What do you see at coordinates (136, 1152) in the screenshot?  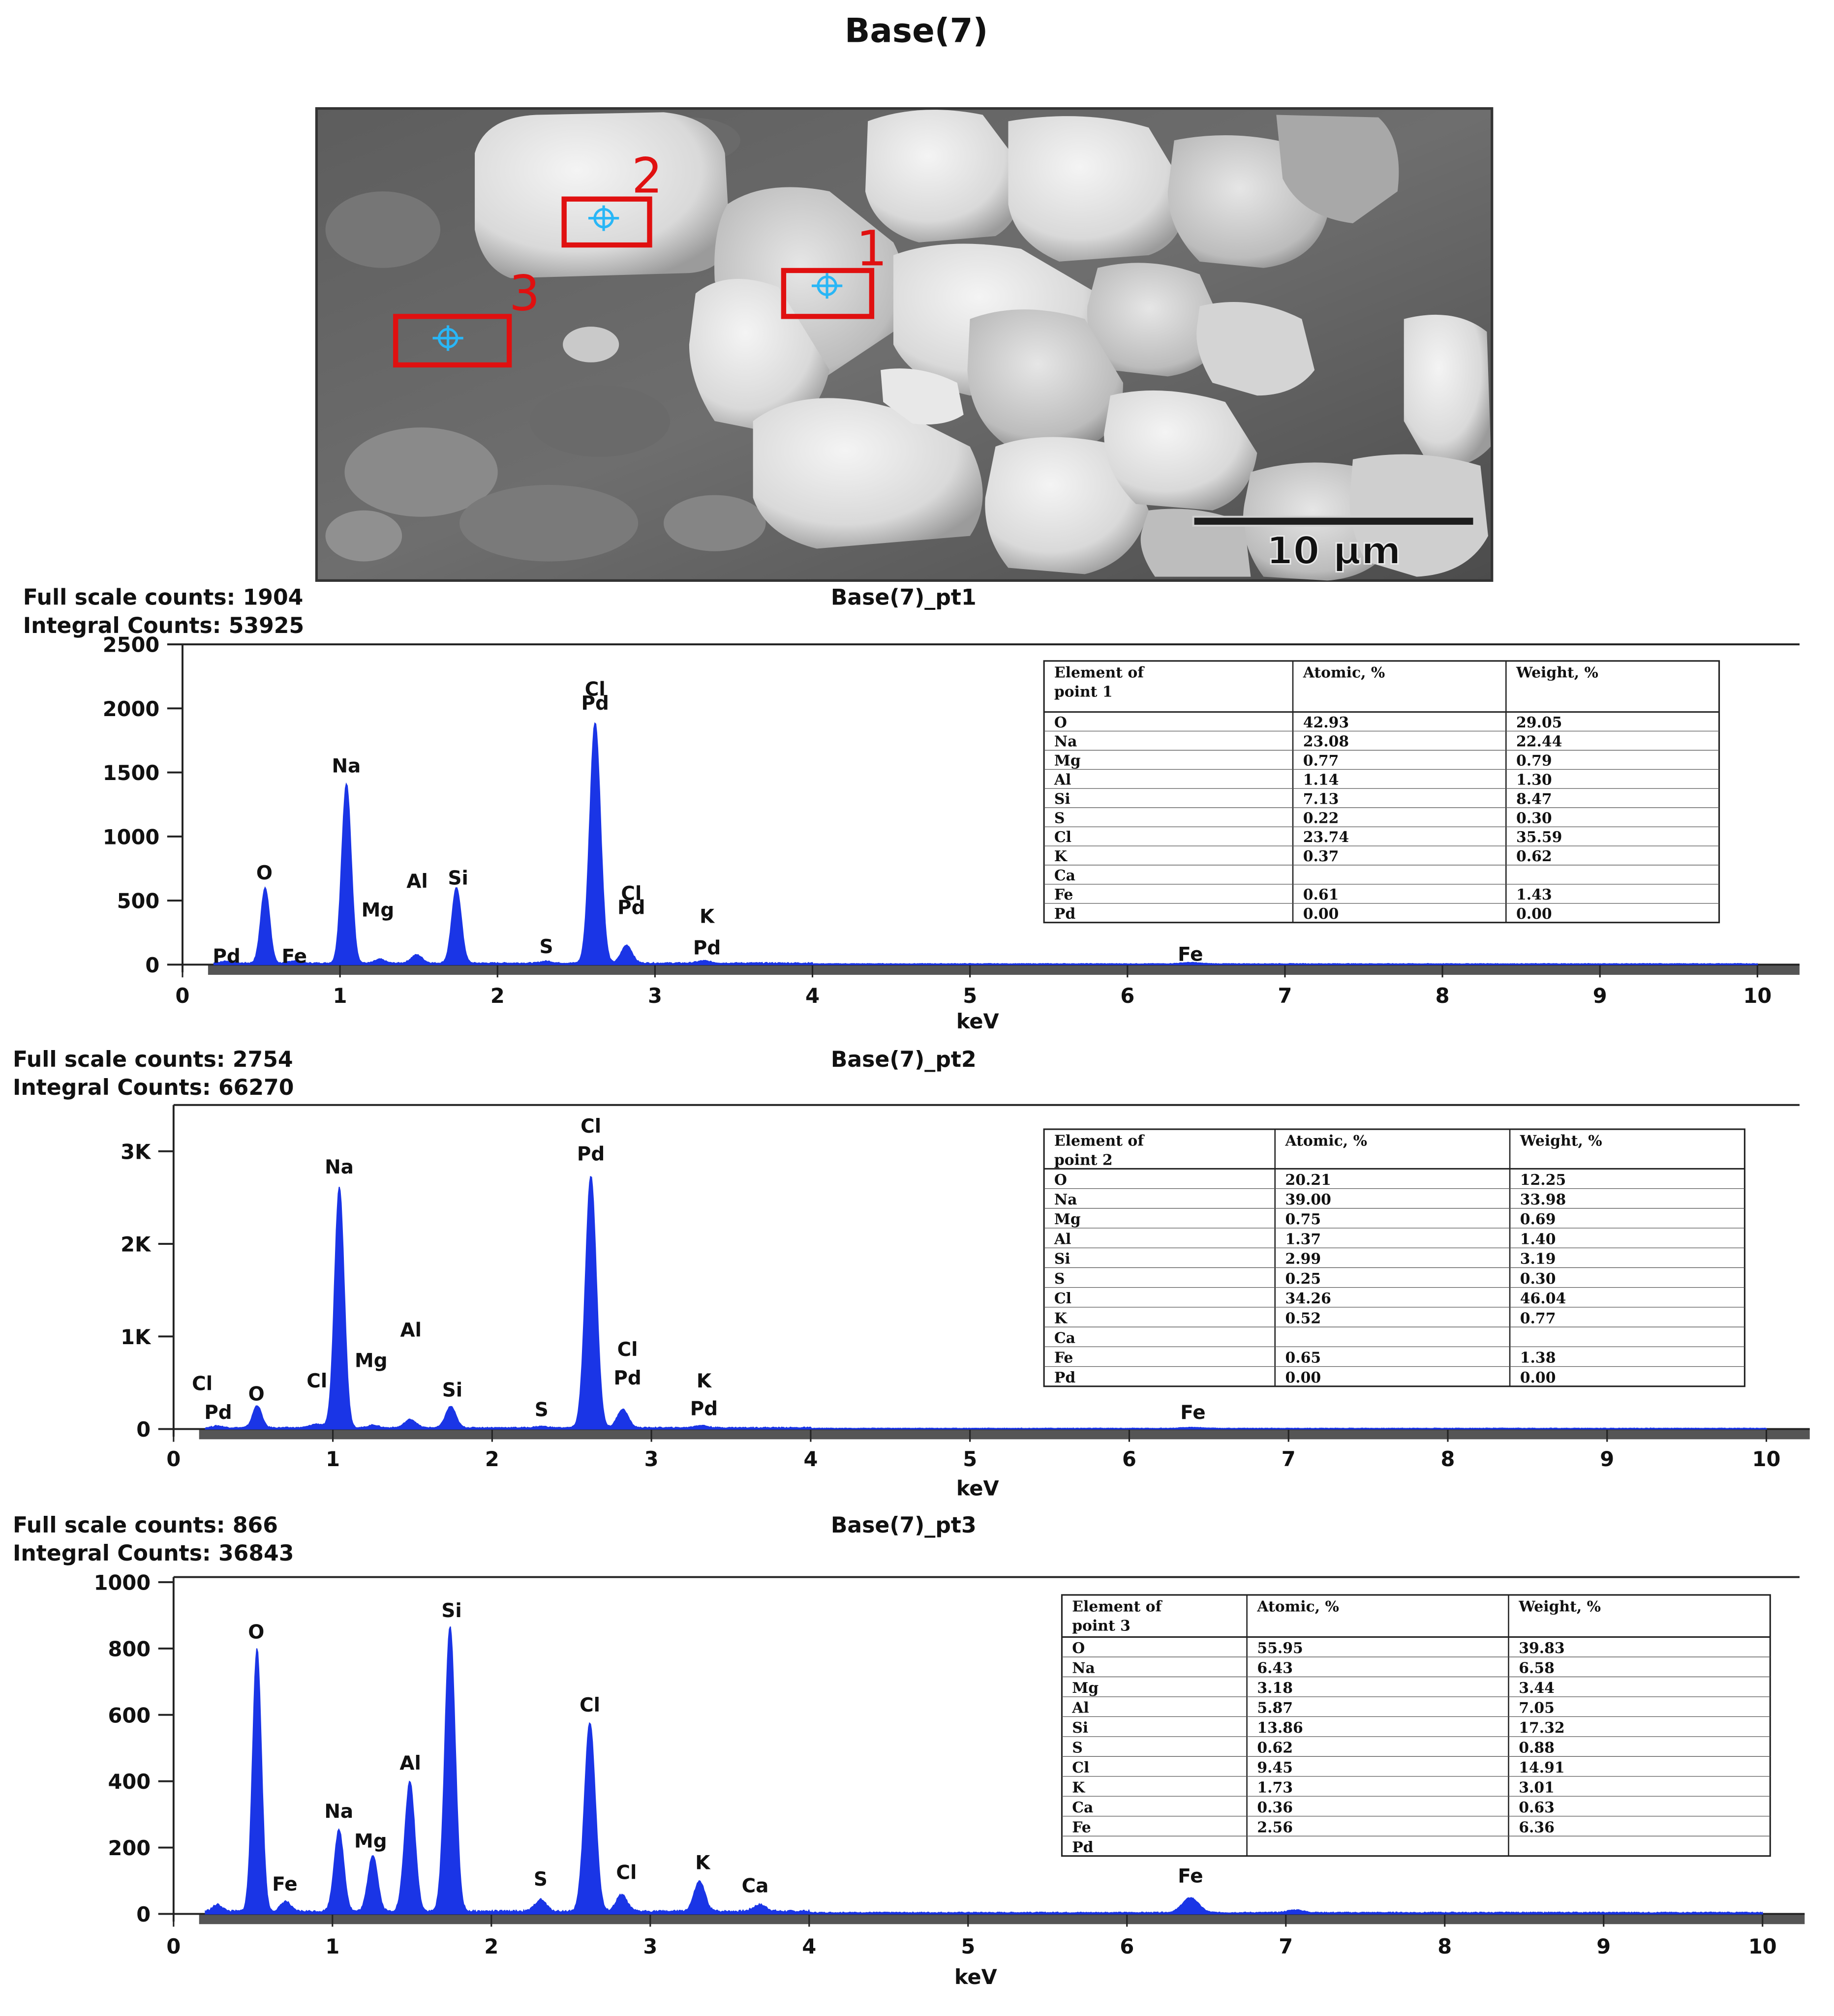 I see `y-tick-label: 3K` at bounding box center [136, 1152].